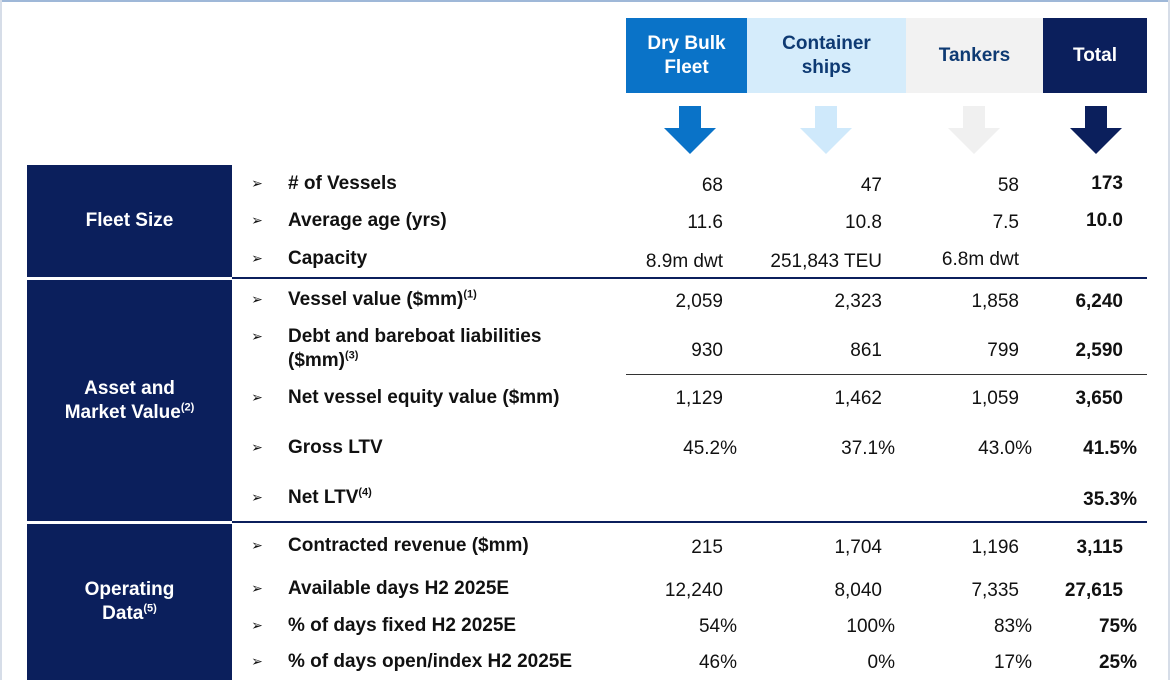 Image resolution: width=1170 pixels, height=680 pixels. Describe the element at coordinates (415, 336) in the screenshot. I see `debt-line1: Debt and bareboat liabilities` at that location.